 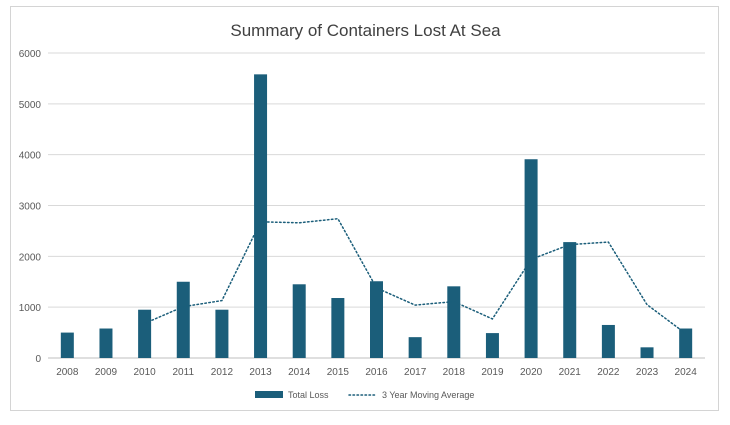 What do you see at coordinates (299, 372) in the screenshot?
I see `x-tick-label: 2014` at bounding box center [299, 372].